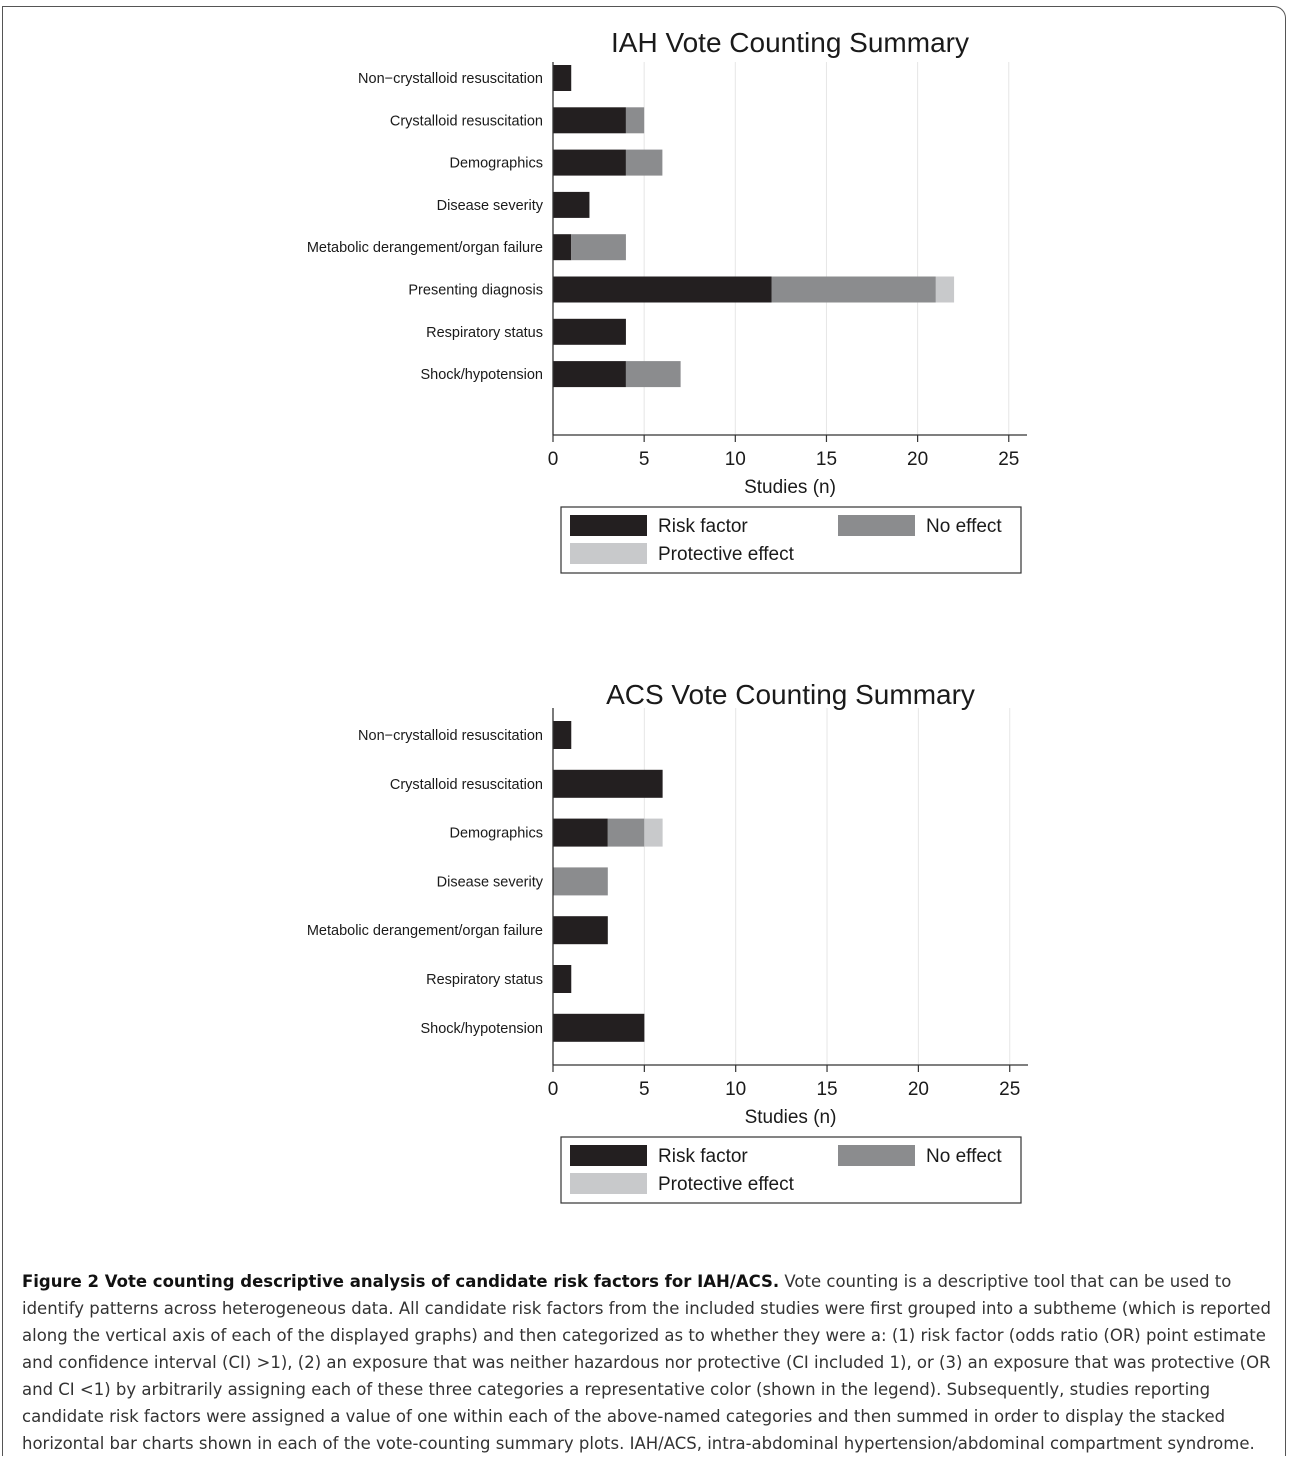 This screenshot has height=1462, width=1292. I want to click on category-label: Presenting diagnosis, so click(475, 291).